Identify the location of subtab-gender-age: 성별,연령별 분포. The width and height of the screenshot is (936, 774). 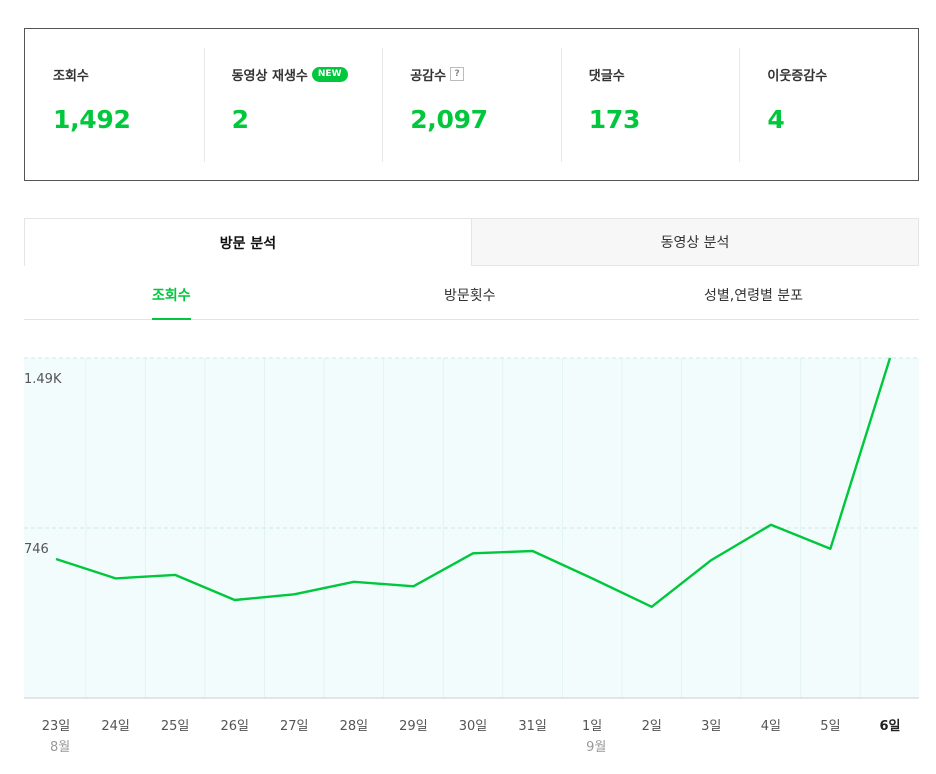
(754, 296).